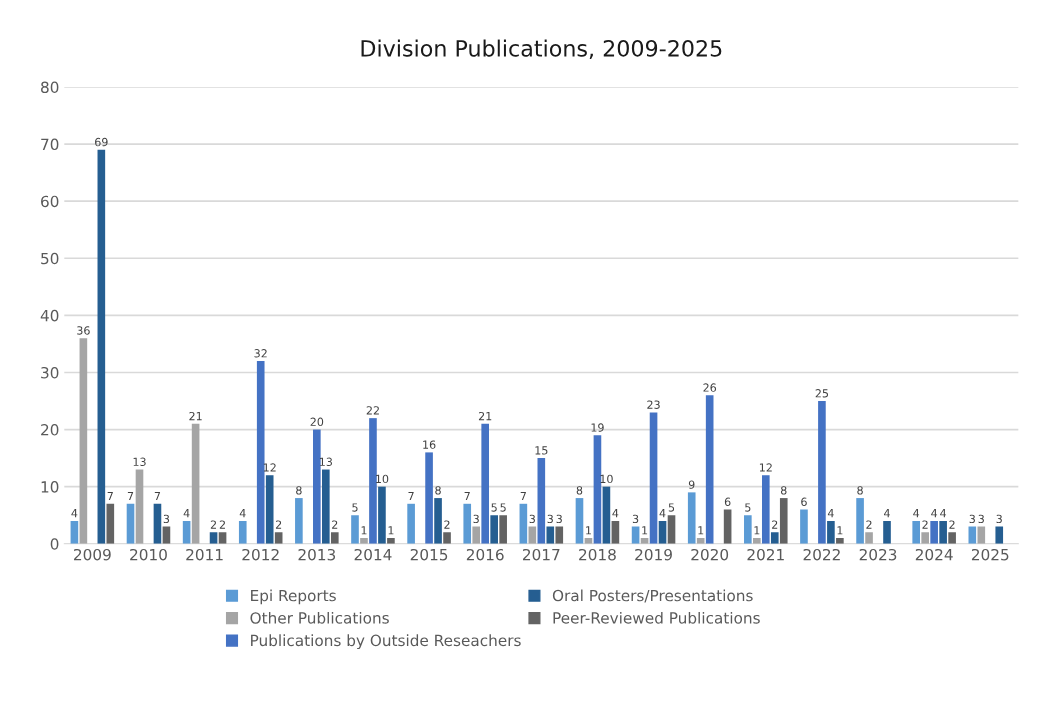 This screenshot has height=725, width=1037. What do you see at coordinates (50, 372) in the screenshot?
I see `y-tick-label: 30` at bounding box center [50, 372].